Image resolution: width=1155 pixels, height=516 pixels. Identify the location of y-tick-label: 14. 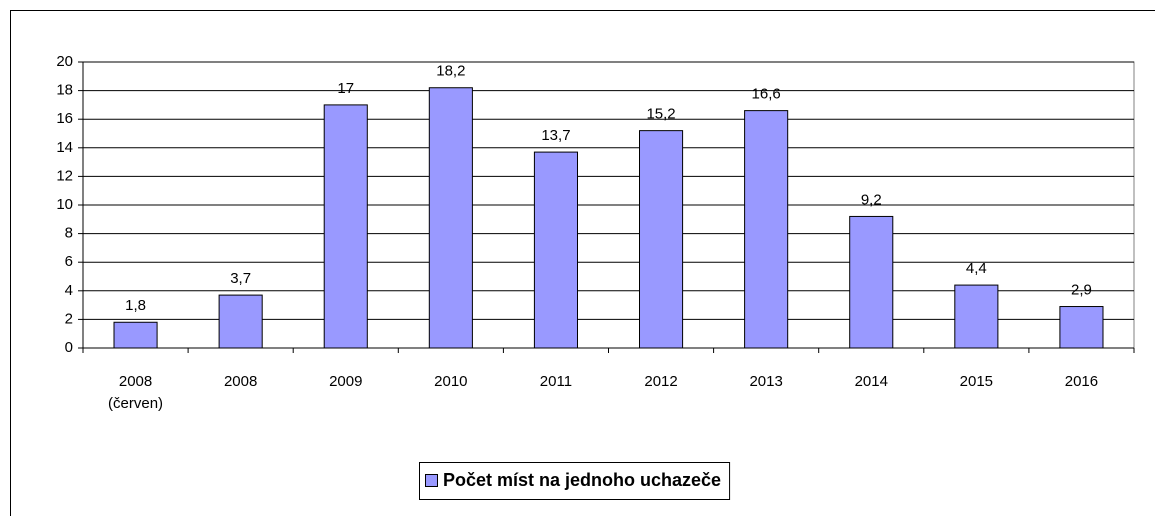
(64, 147).